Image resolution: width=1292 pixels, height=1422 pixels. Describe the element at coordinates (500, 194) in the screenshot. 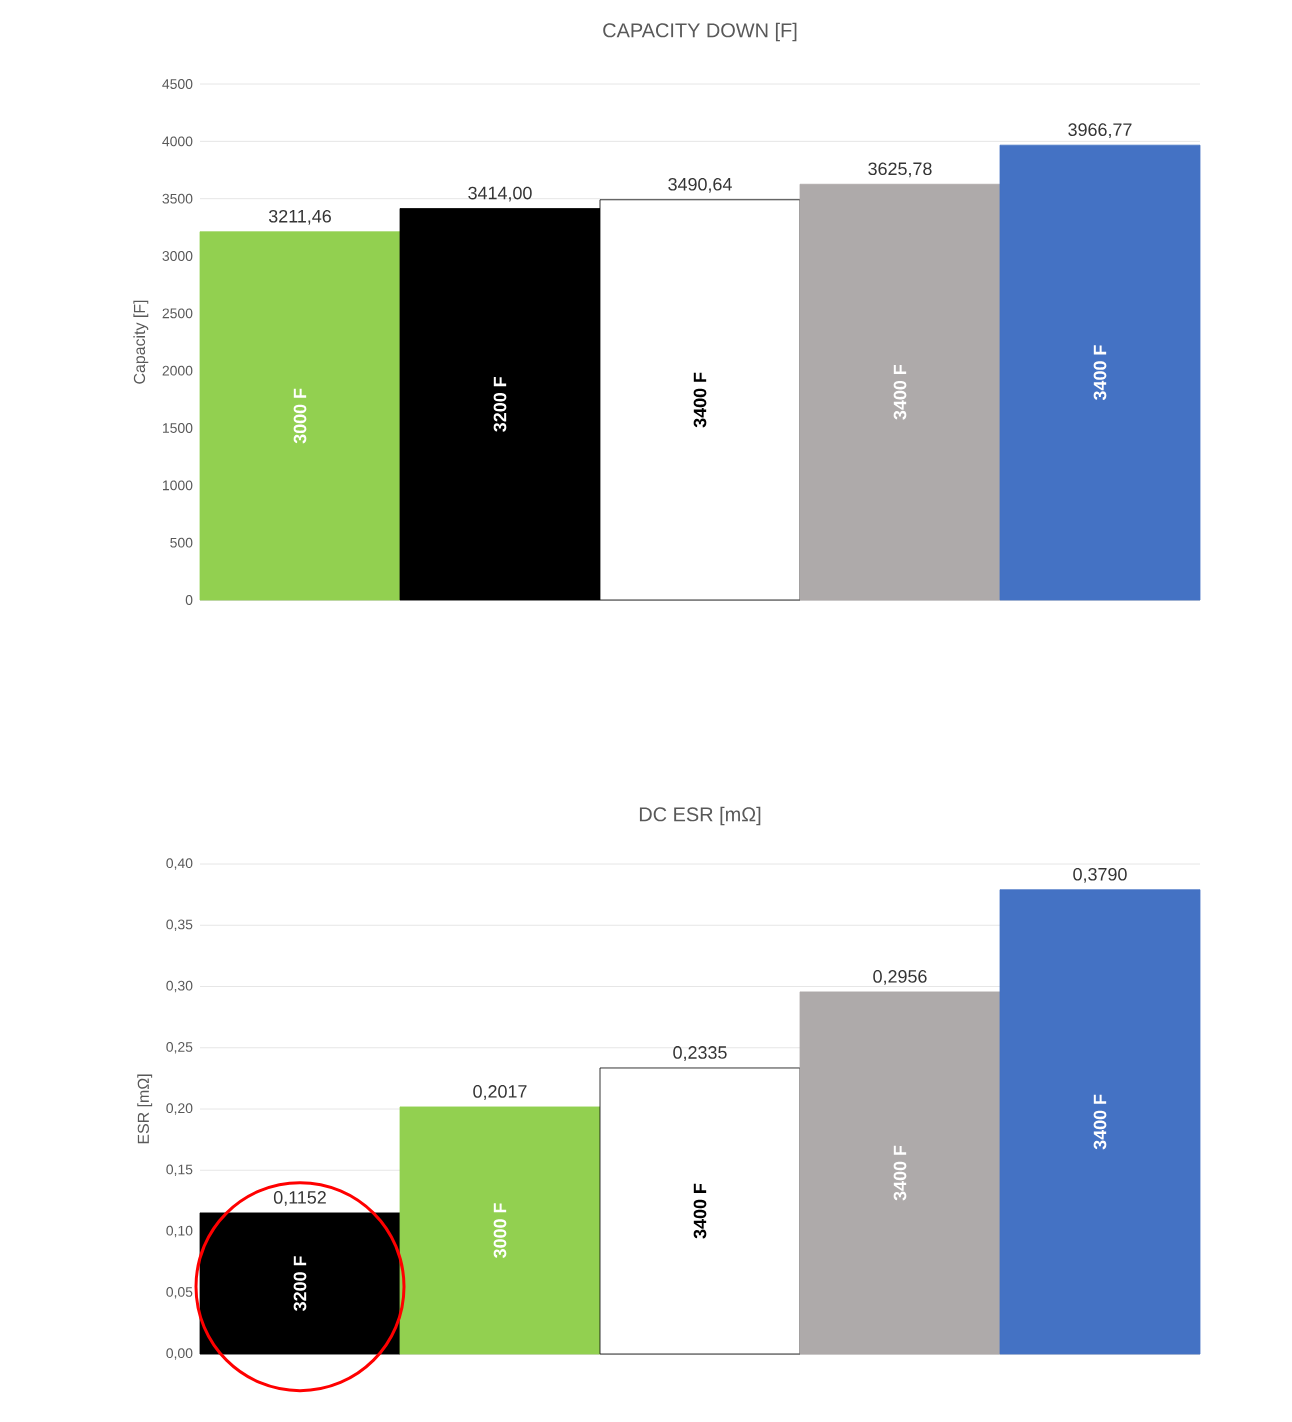

I see `data-label: 3414,00` at that location.